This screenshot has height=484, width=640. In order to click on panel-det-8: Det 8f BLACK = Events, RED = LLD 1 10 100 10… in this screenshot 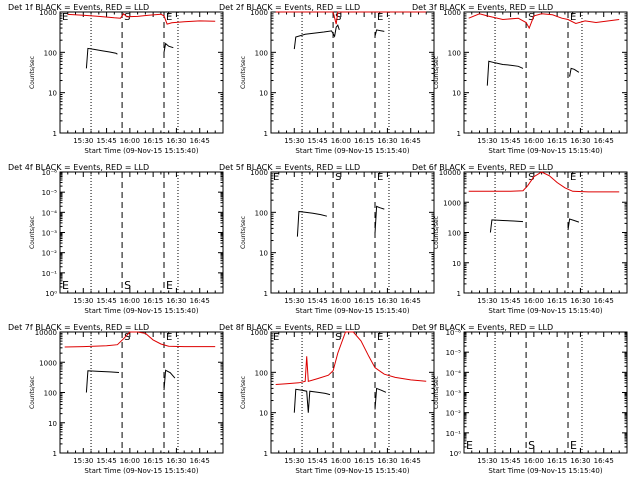, I will do `click(327, 399)`.